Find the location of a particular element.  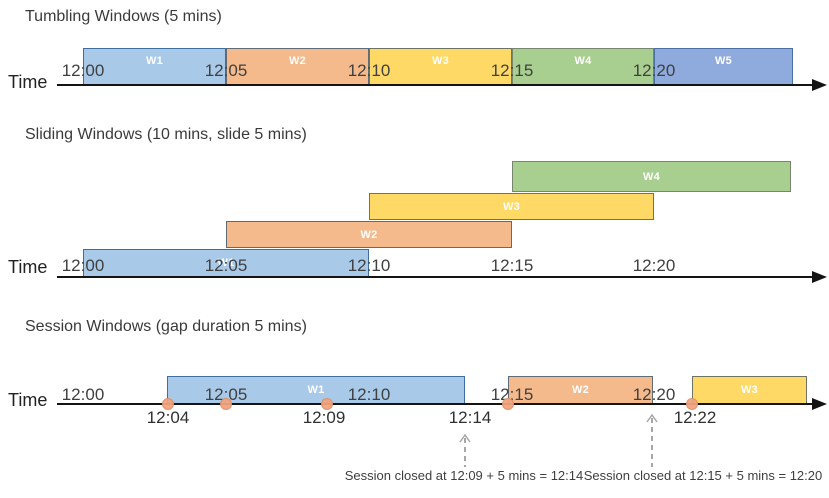

session-close-annotation: Session closed at 12:15 + 5 mins = 12:20 is located at coordinates (703, 475).